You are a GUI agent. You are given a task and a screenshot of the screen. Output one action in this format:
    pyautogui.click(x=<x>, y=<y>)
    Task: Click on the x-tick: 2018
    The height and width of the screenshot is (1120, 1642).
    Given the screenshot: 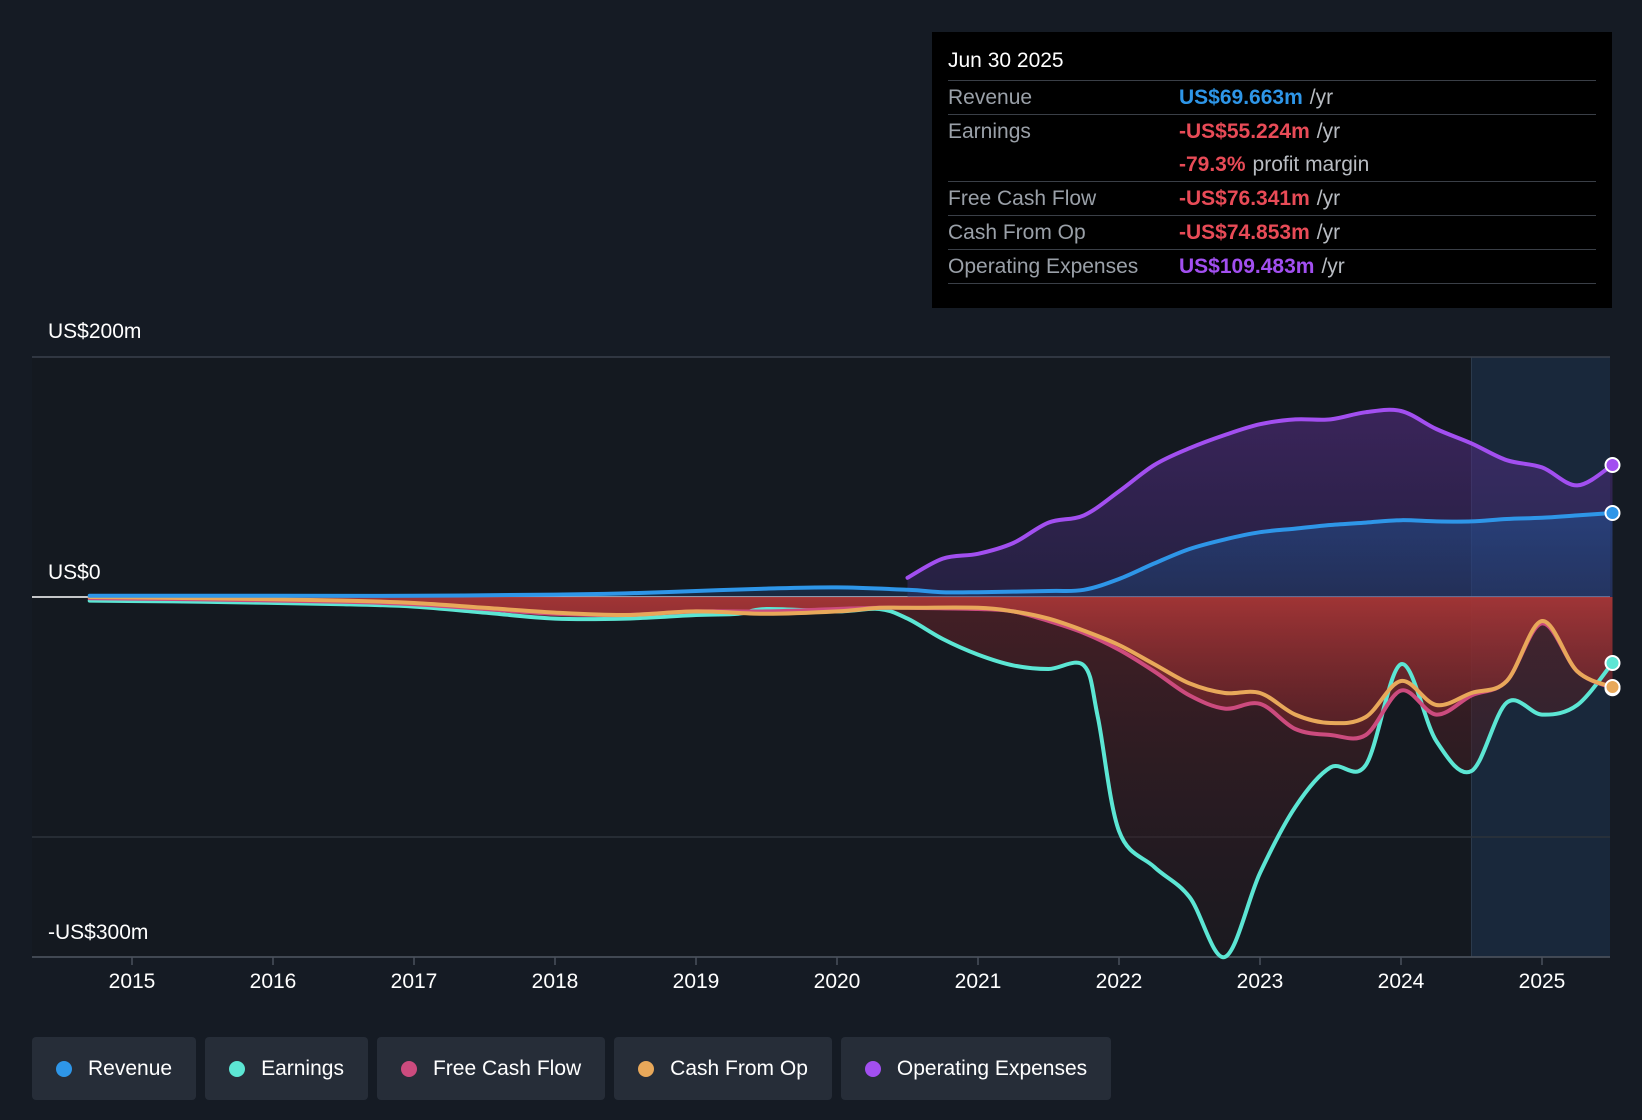 What is the action you would take?
    pyautogui.click(x=555, y=981)
    